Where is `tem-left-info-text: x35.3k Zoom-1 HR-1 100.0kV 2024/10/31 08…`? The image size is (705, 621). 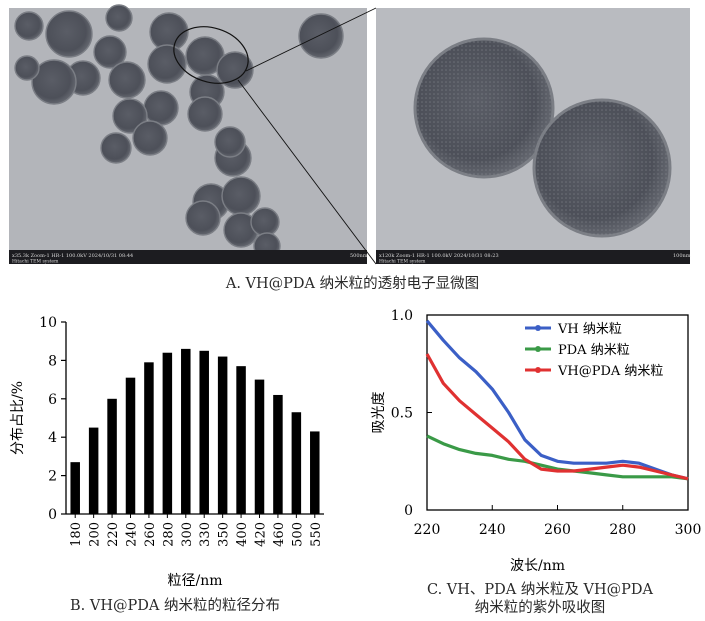
tem-left-info-text: x35.3k Zoom-1 HR-1 100.0kV 2024/10/31 08… is located at coordinates (72, 256).